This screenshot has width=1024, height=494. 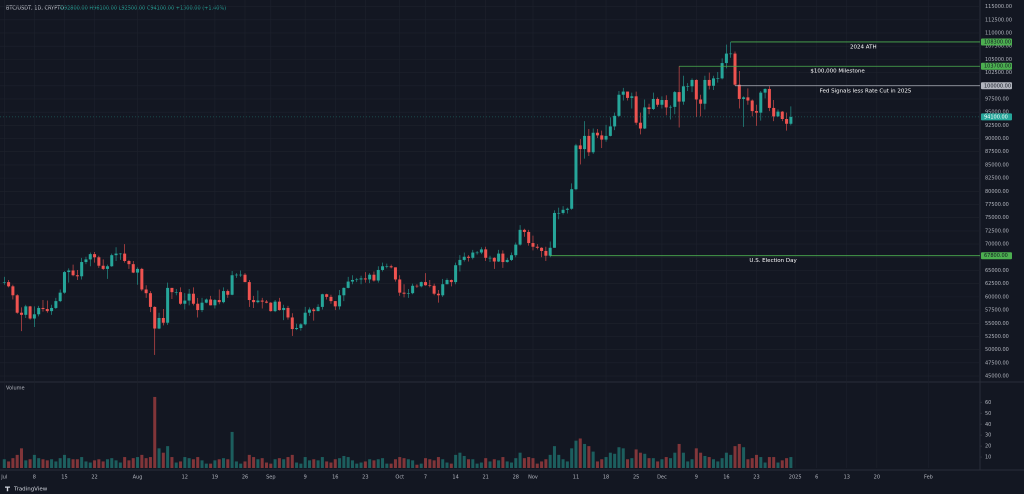 I want to click on brand: TradingView, so click(x=30, y=490).